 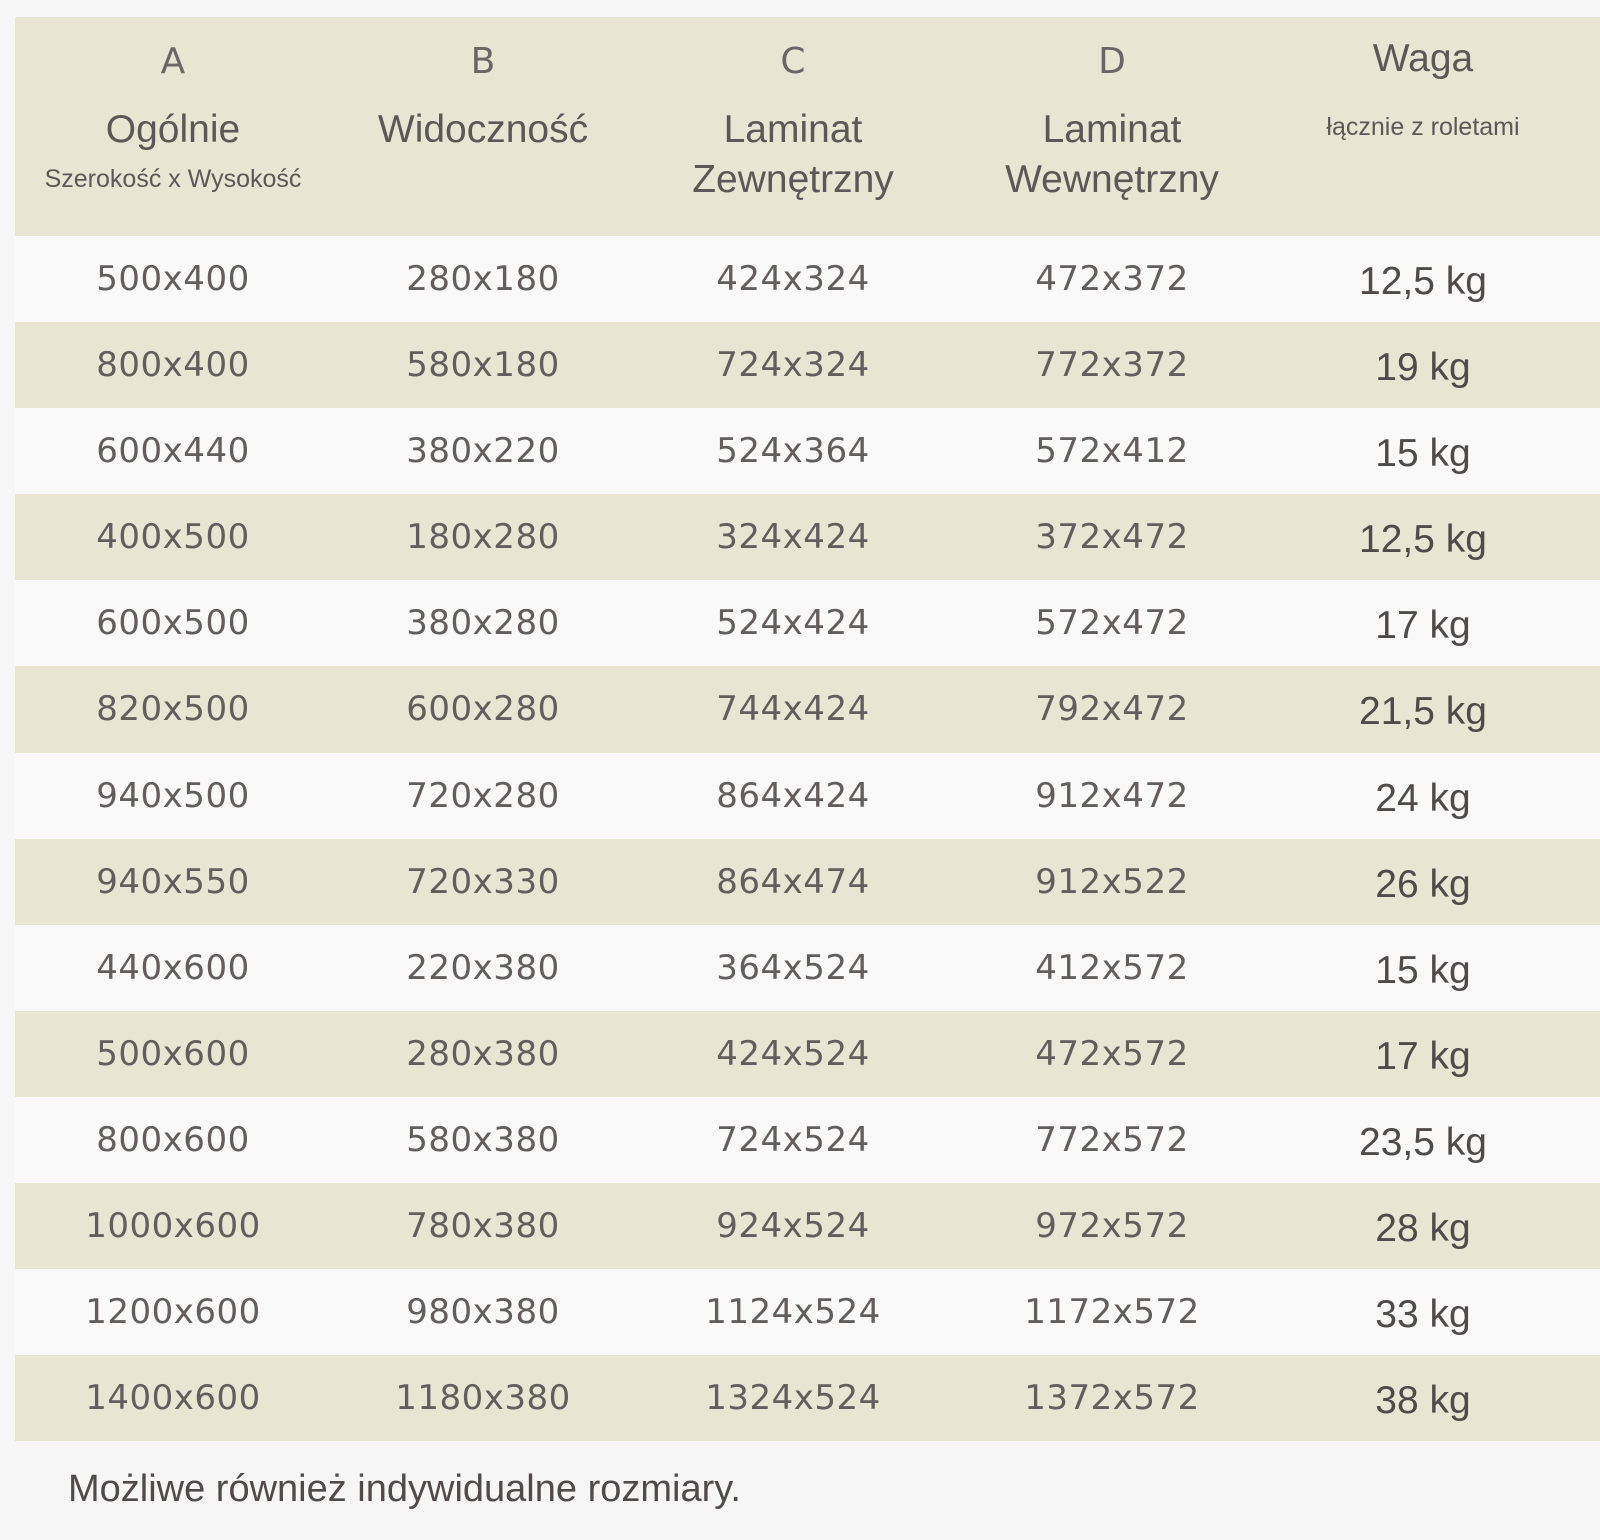 What do you see at coordinates (173, 1226) in the screenshot?
I see `cell-a: 1000x600` at bounding box center [173, 1226].